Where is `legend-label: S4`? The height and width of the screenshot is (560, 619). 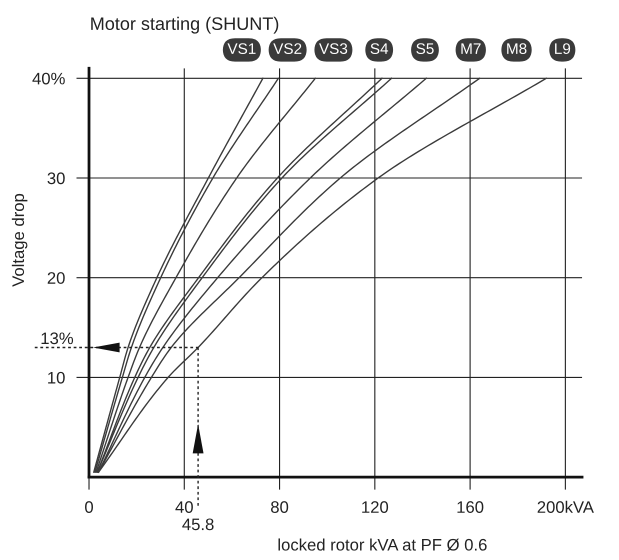 legend-label: S4 is located at coordinates (379, 48).